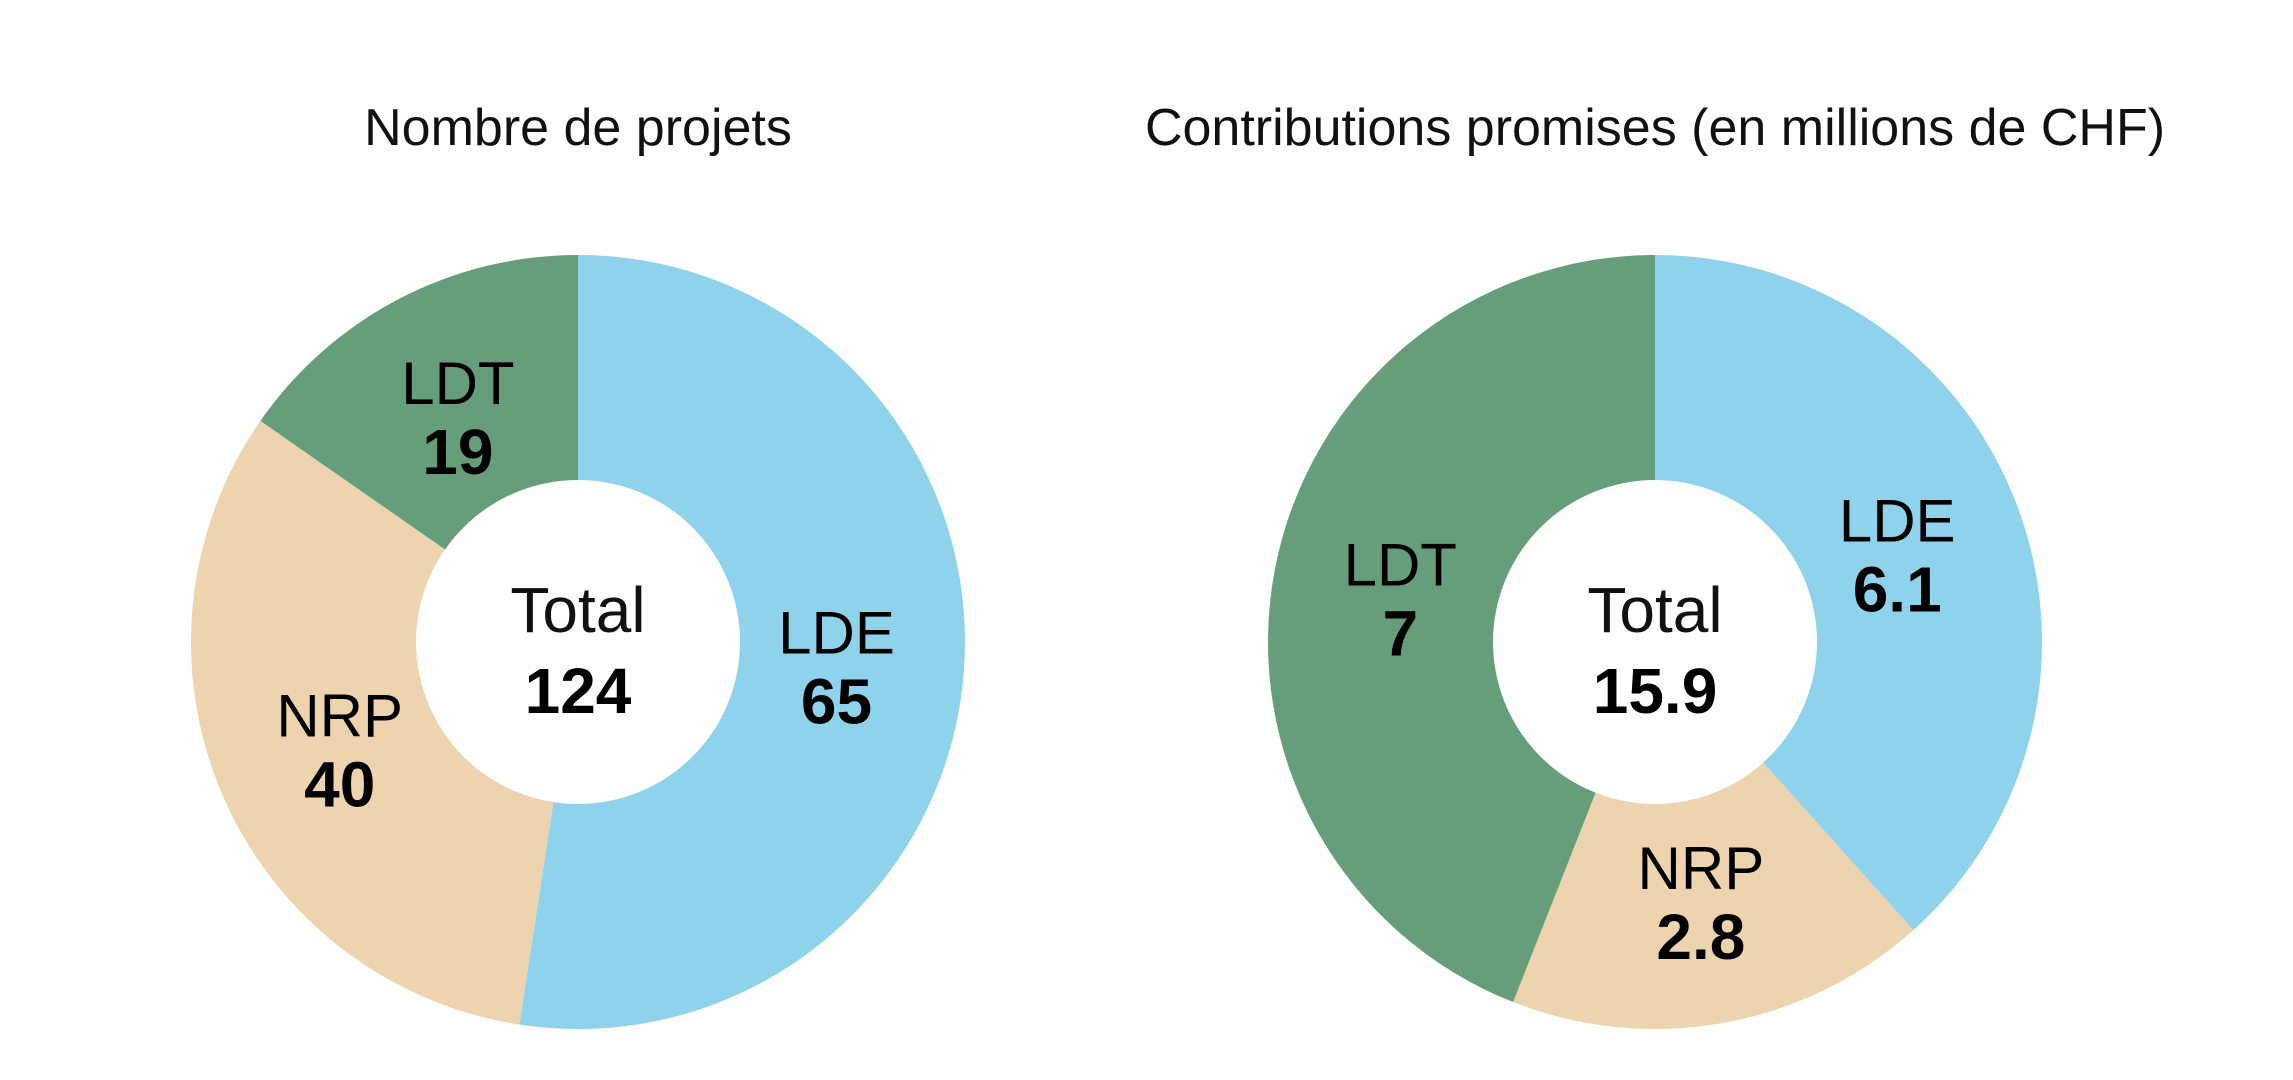  What do you see at coordinates (1700, 937) in the screenshot?
I see `slice-value-nrp: 2.8` at bounding box center [1700, 937].